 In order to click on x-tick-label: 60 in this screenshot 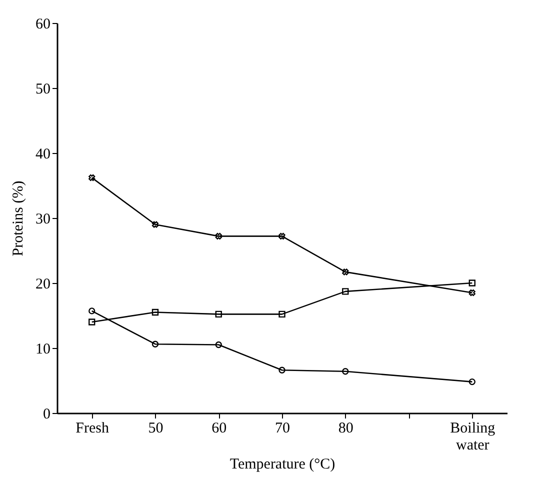, I will do `click(219, 428)`.